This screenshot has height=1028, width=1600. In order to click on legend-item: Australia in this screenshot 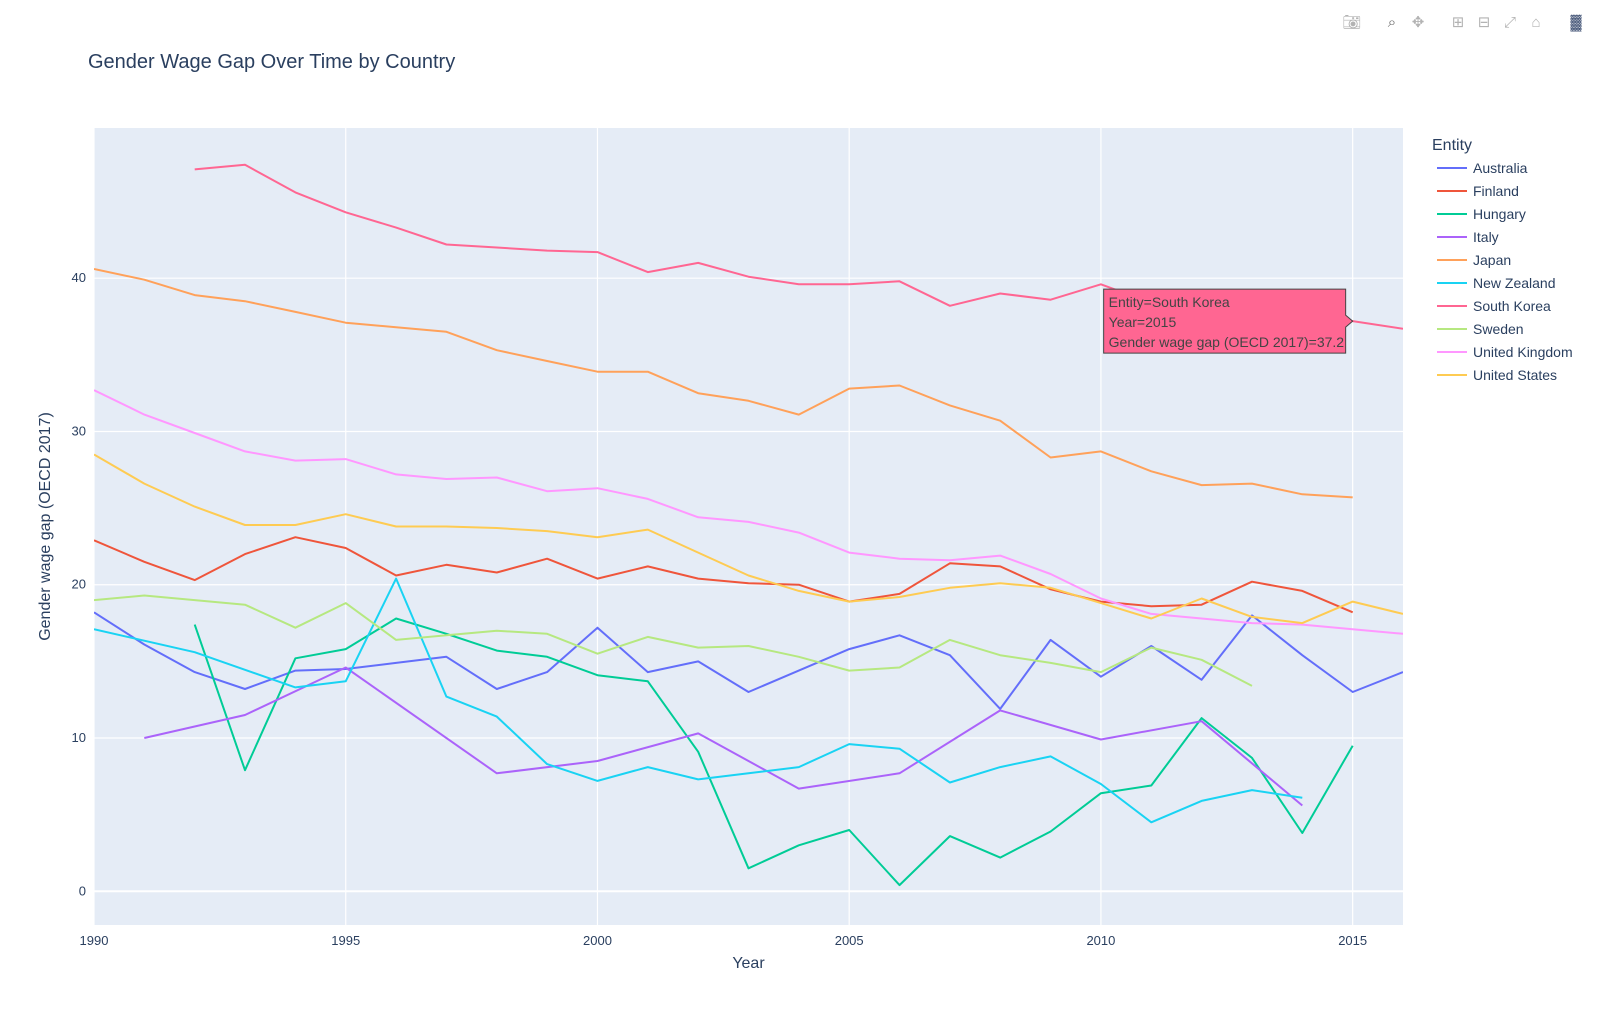, I will do `click(1482, 168)`.